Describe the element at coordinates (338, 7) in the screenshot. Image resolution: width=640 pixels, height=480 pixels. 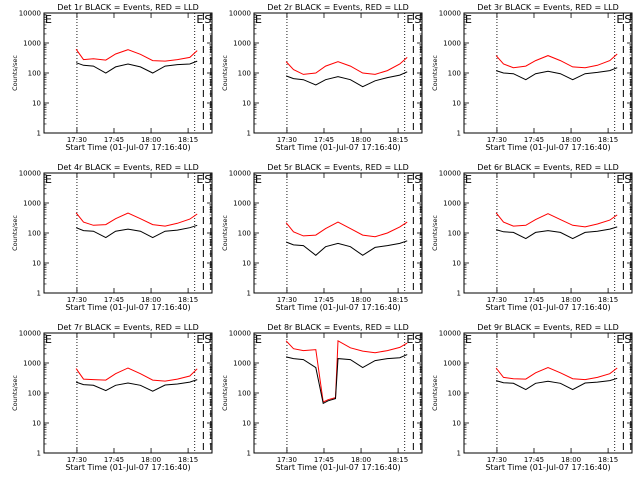
I see `chart-title: Det 2r BLACK = Events, RED = LLD` at that location.